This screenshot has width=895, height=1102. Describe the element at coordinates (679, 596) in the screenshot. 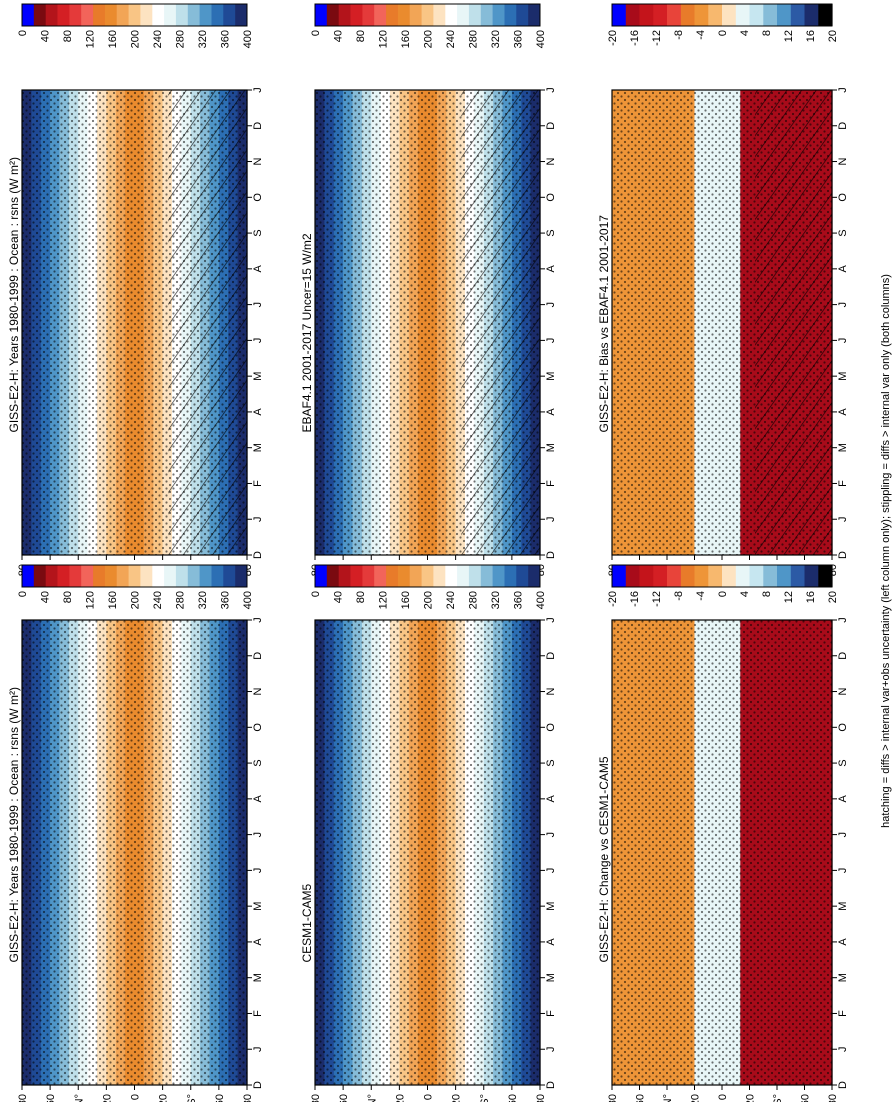

I see `colorbar-label: -8` at that location.